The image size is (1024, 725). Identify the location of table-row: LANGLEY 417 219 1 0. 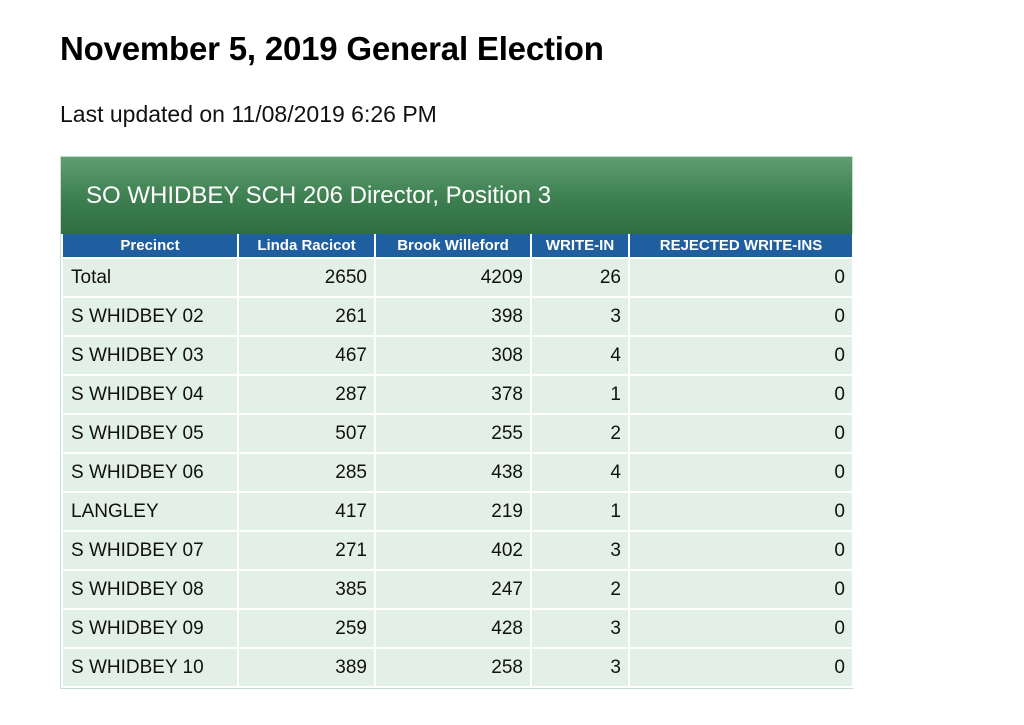
(457, 511).